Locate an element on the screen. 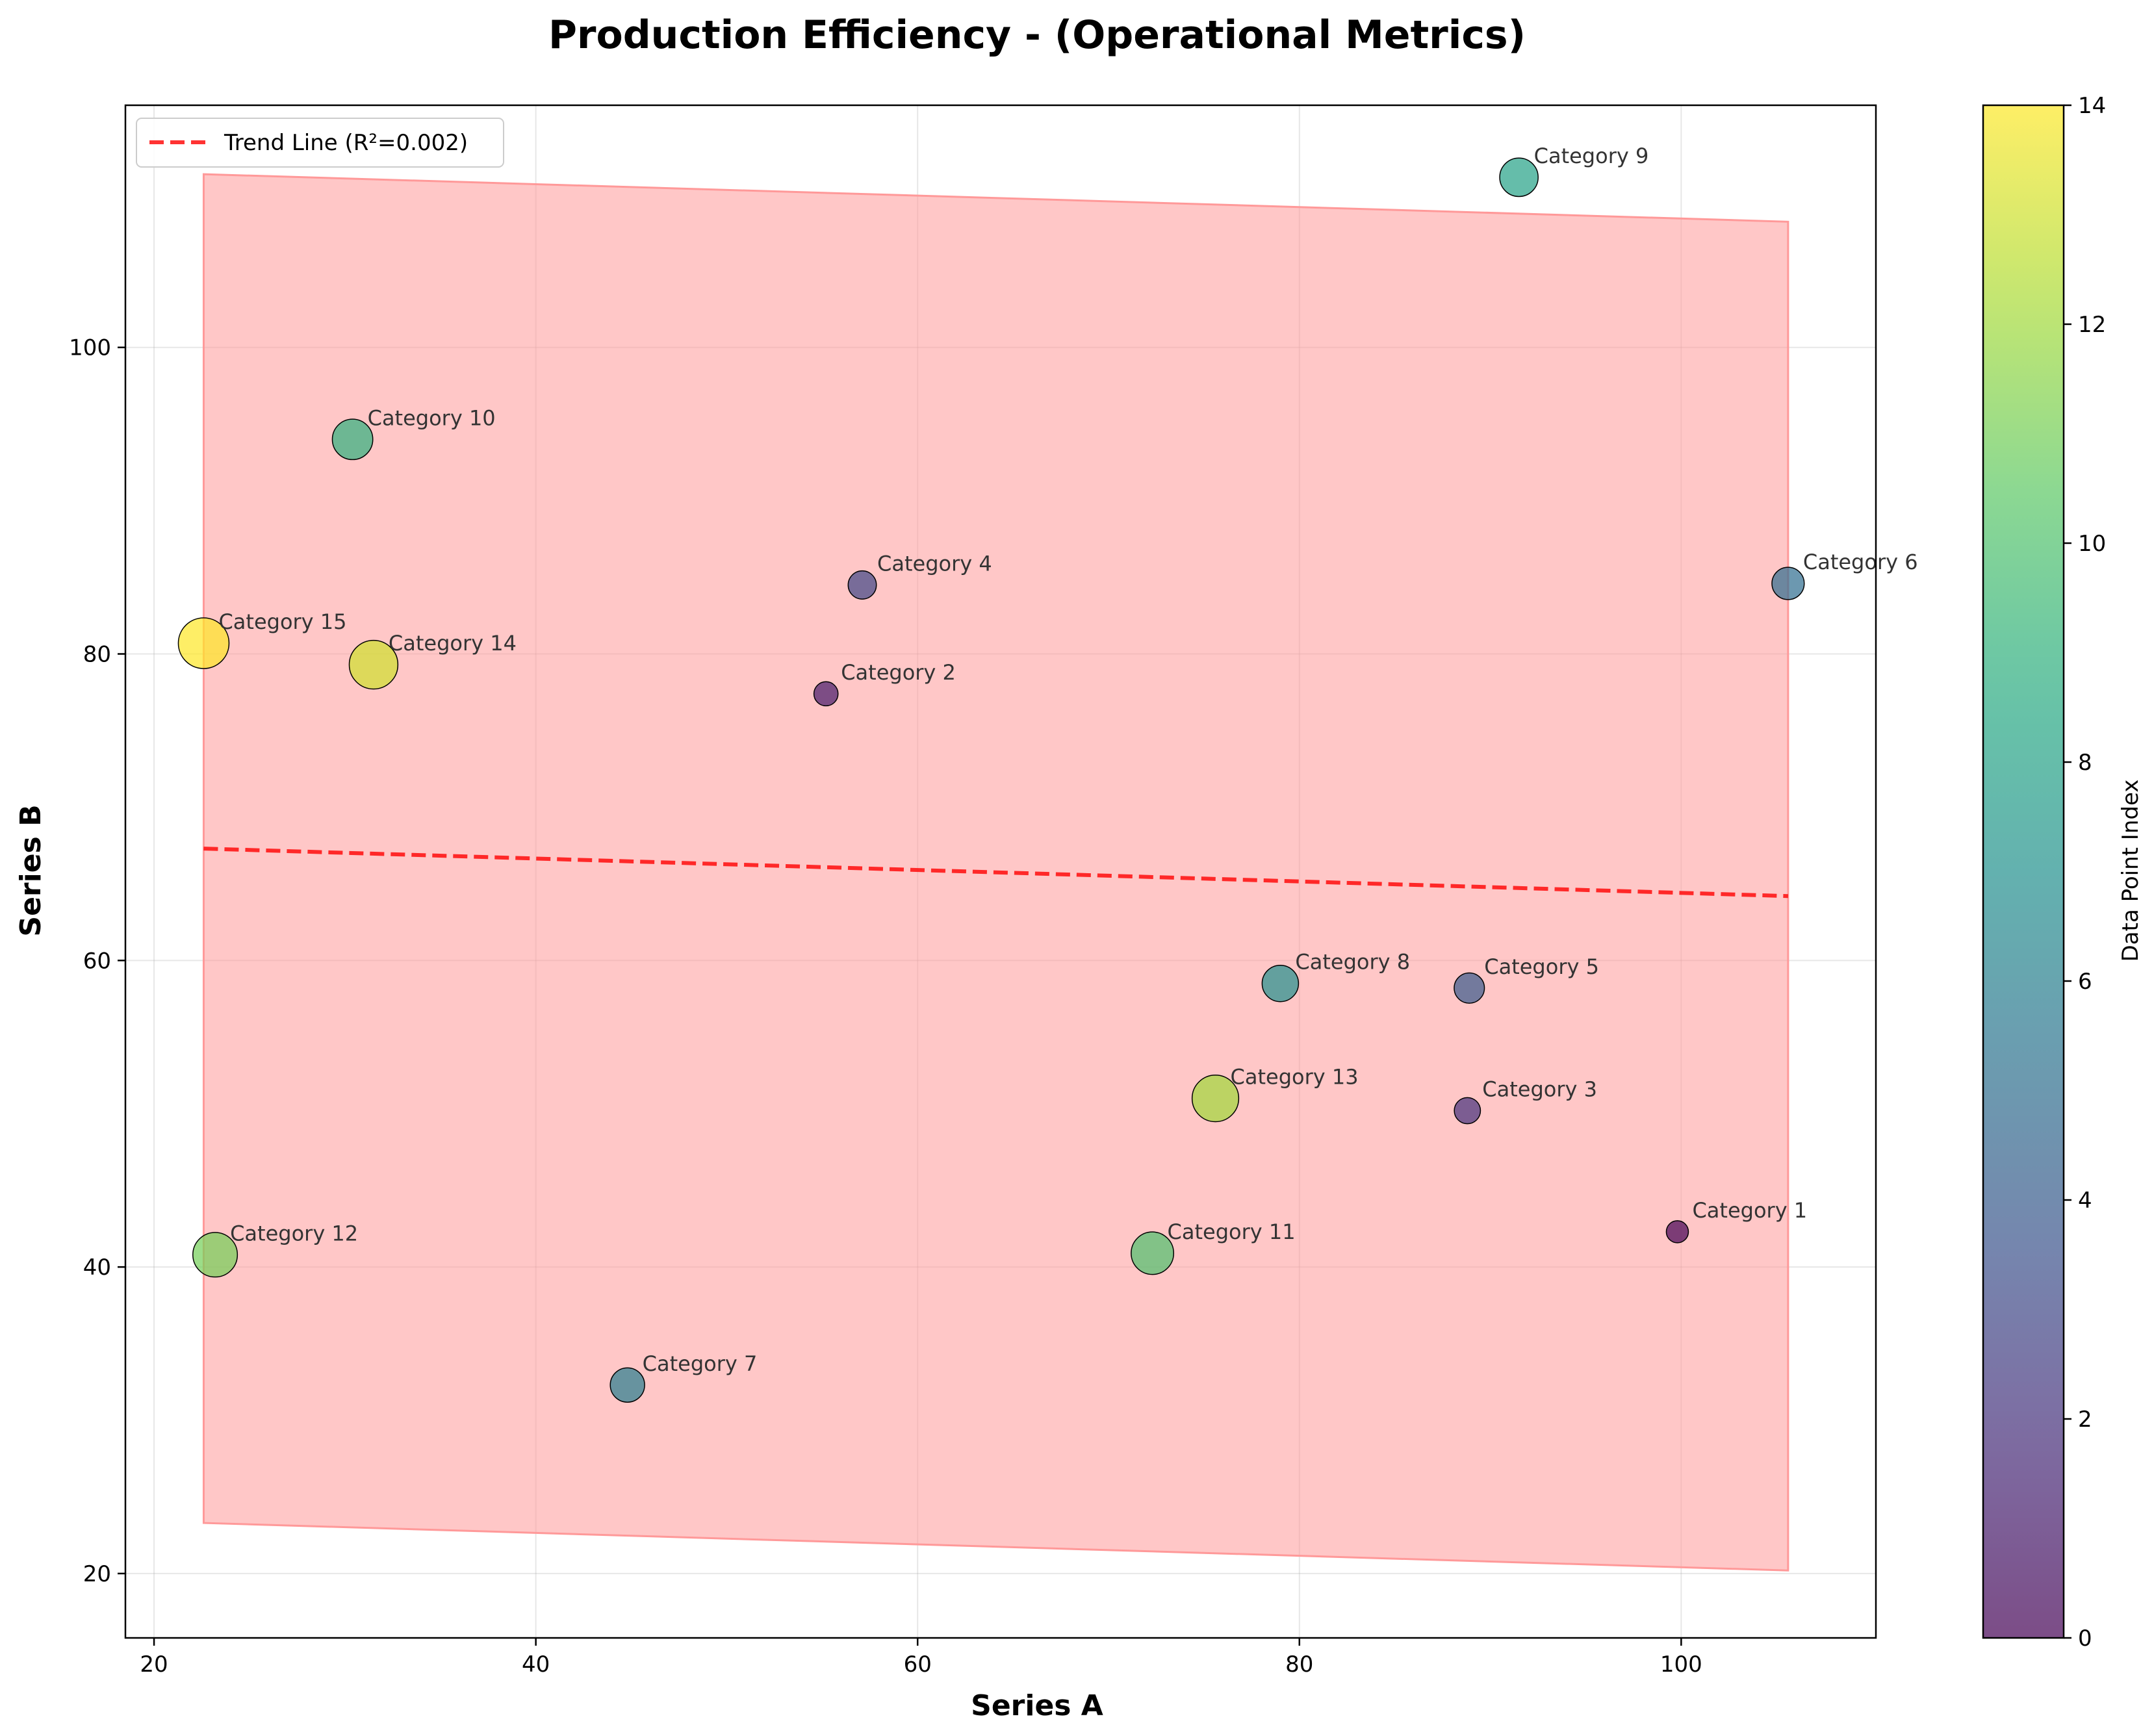 The height and width of the screenshot is (1736, 2154). point-label: Category 15 is located at coordinates (282, 621).